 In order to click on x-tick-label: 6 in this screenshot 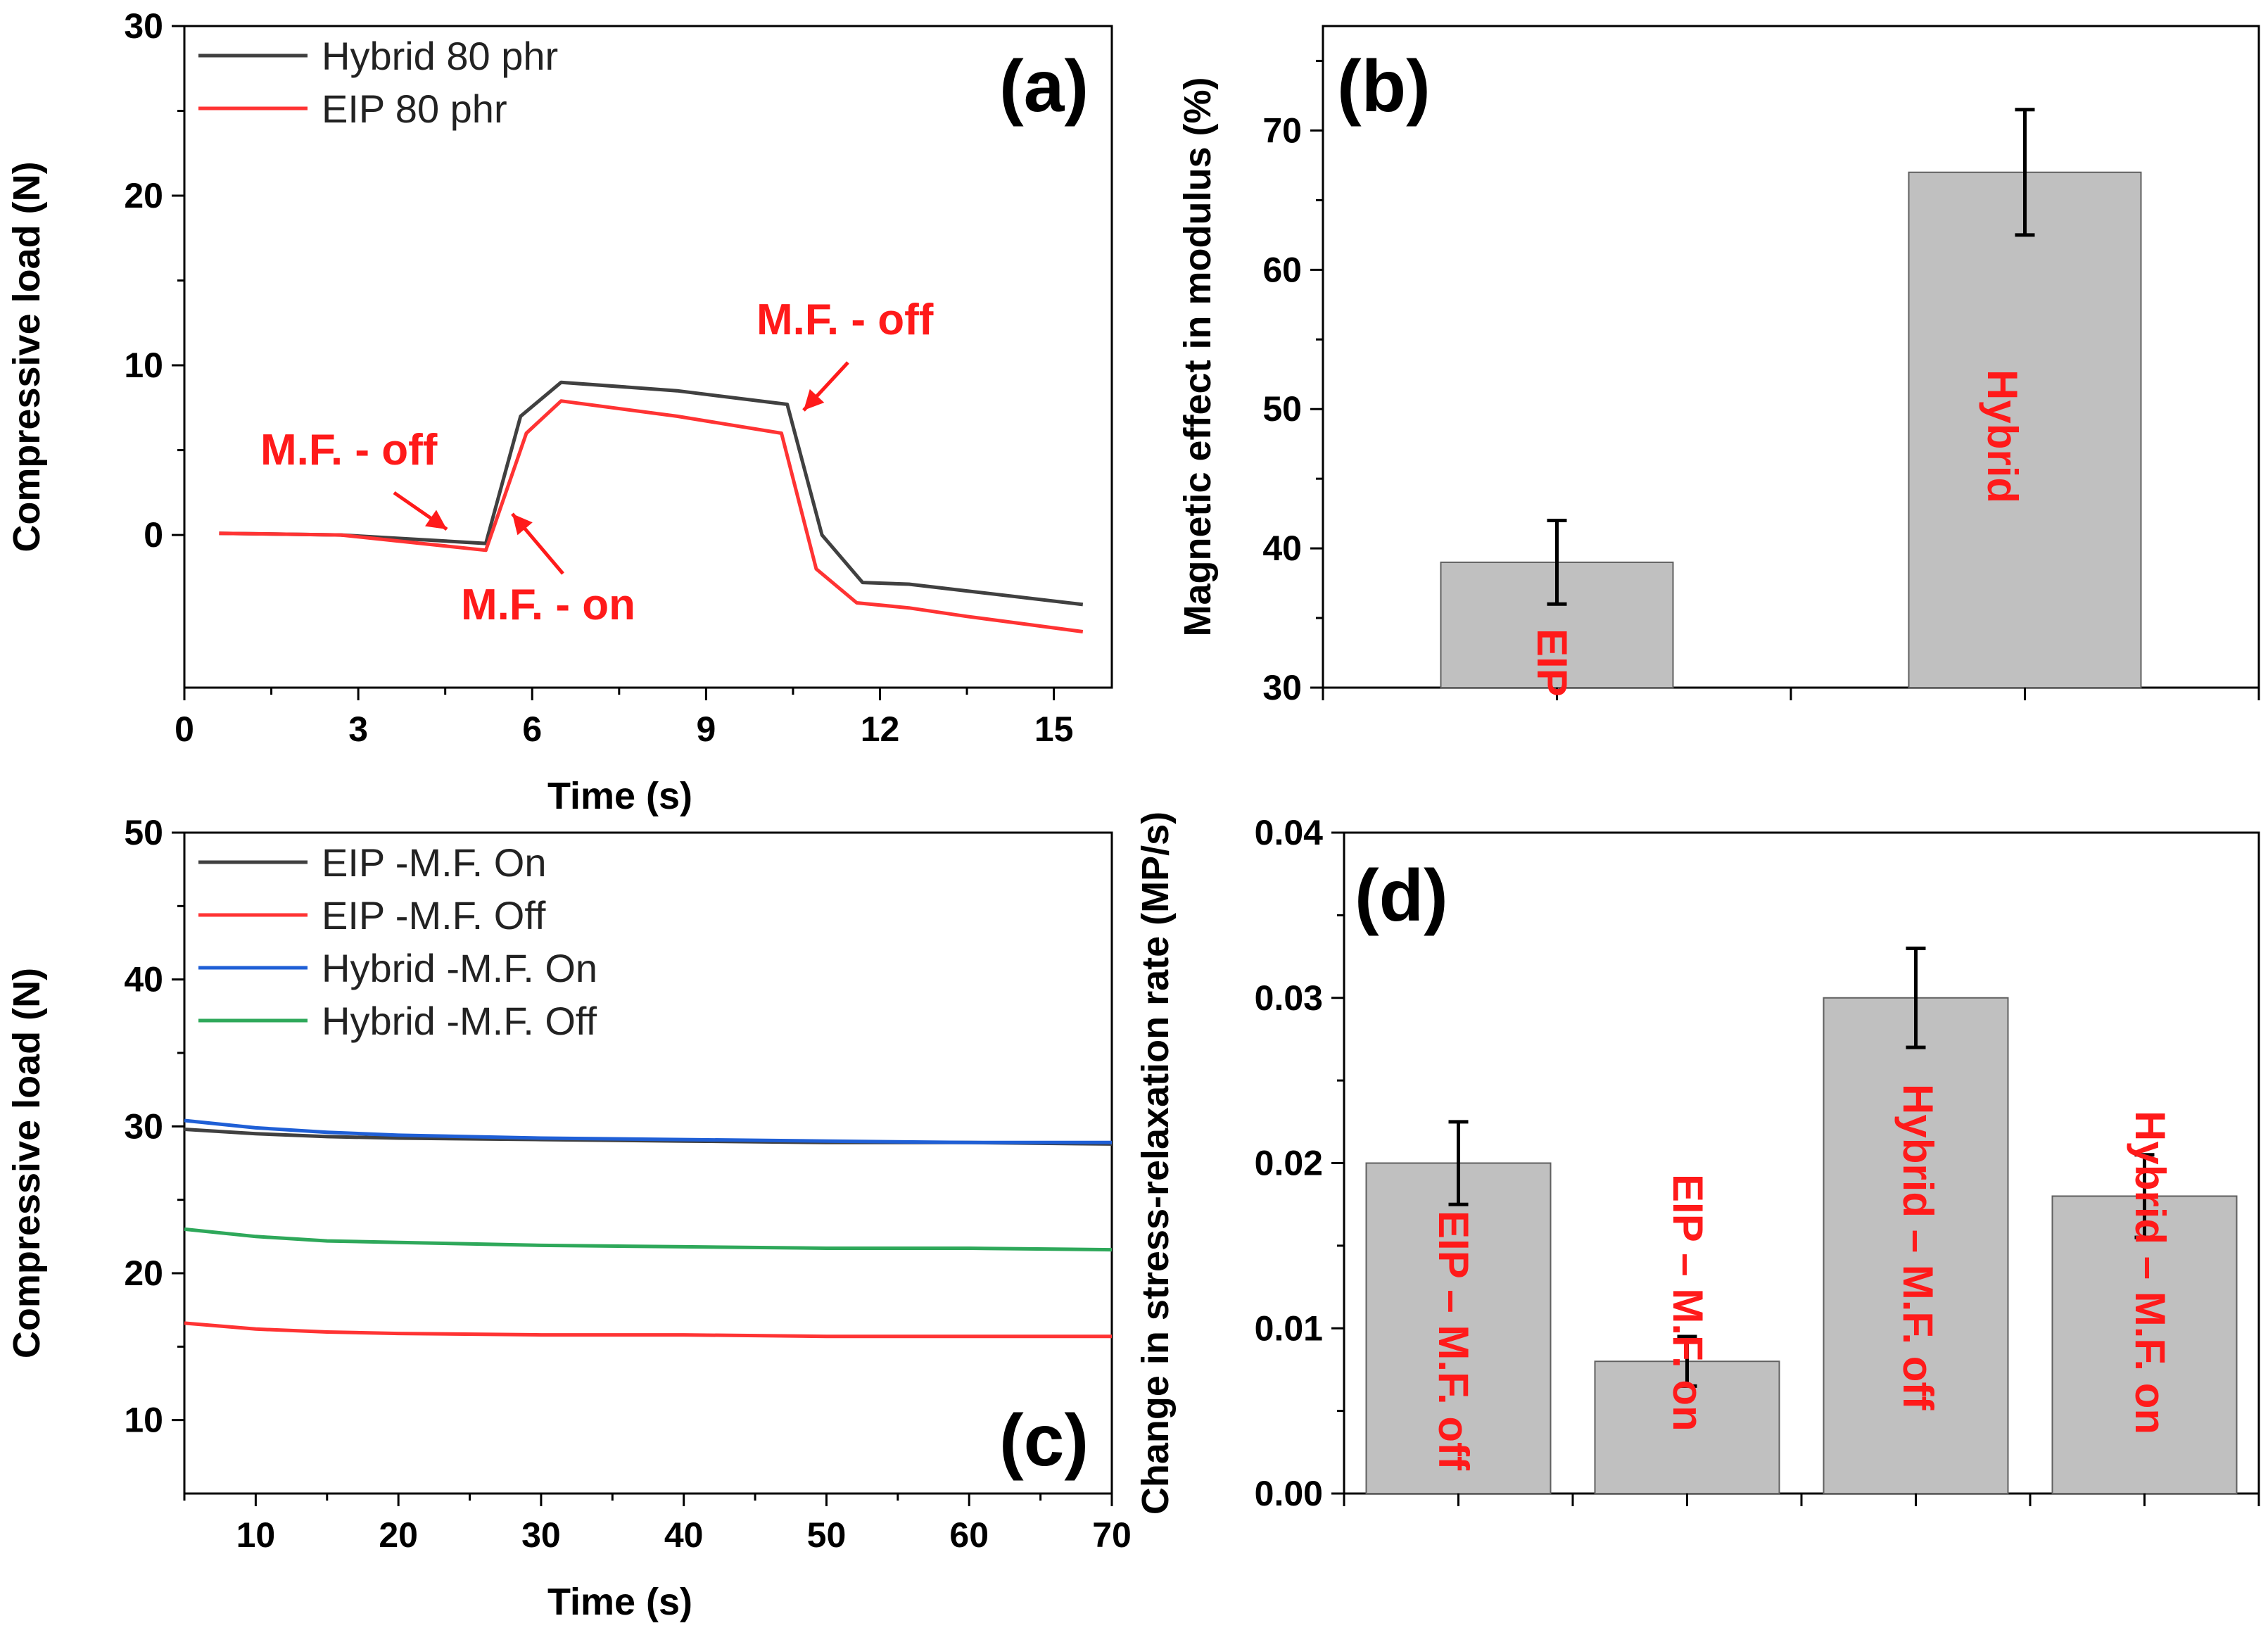, I will do `click(532, 729)`.